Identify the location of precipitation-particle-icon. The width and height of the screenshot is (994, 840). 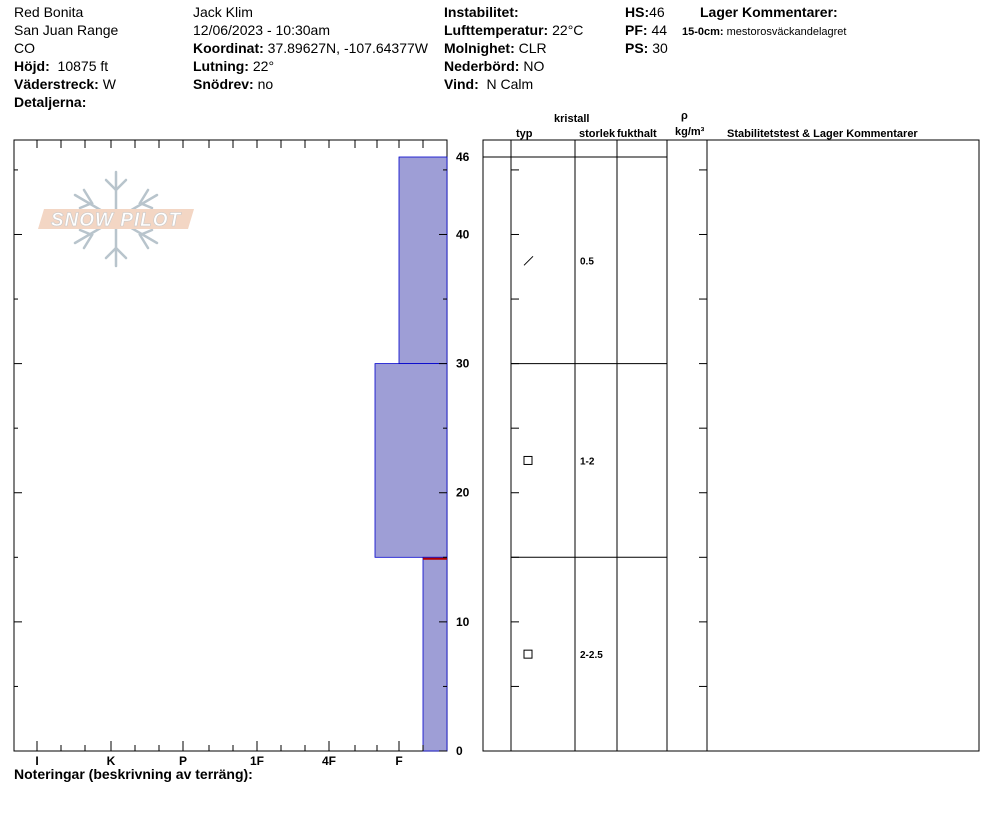
(528, 260).